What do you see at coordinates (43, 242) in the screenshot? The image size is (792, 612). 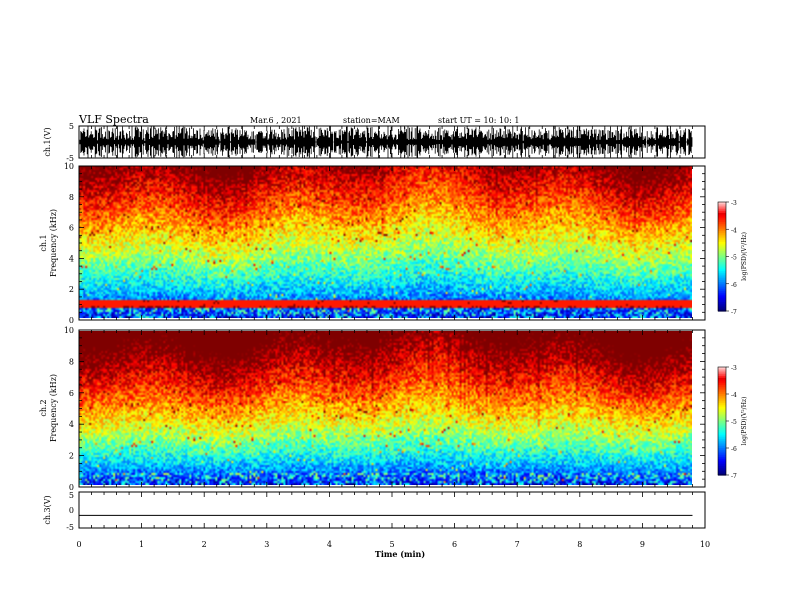 I see `ch1-spectrogram-ylabel: ch.1` at bounding box center [43, 242].